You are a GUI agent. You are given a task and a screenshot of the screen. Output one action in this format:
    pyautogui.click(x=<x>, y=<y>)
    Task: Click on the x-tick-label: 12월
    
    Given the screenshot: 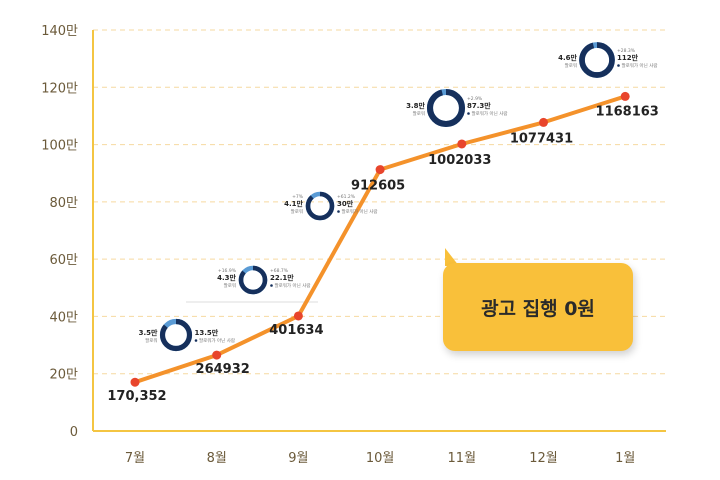 What is the action you would take?
    pyautogui.click(x=543, y=458)
    